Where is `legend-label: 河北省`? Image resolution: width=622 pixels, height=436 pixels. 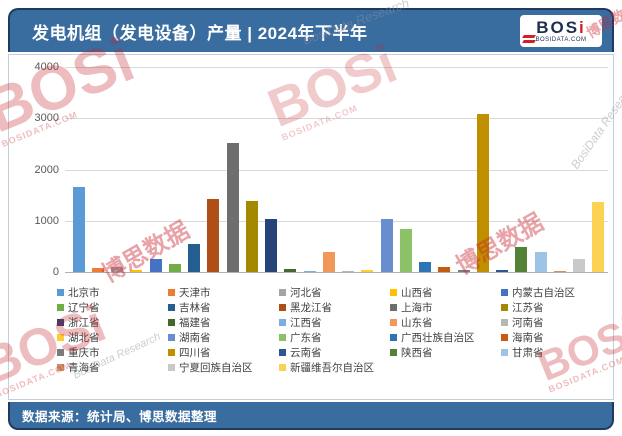
legend-label: 河北省 is located at coordinates (306, 293).